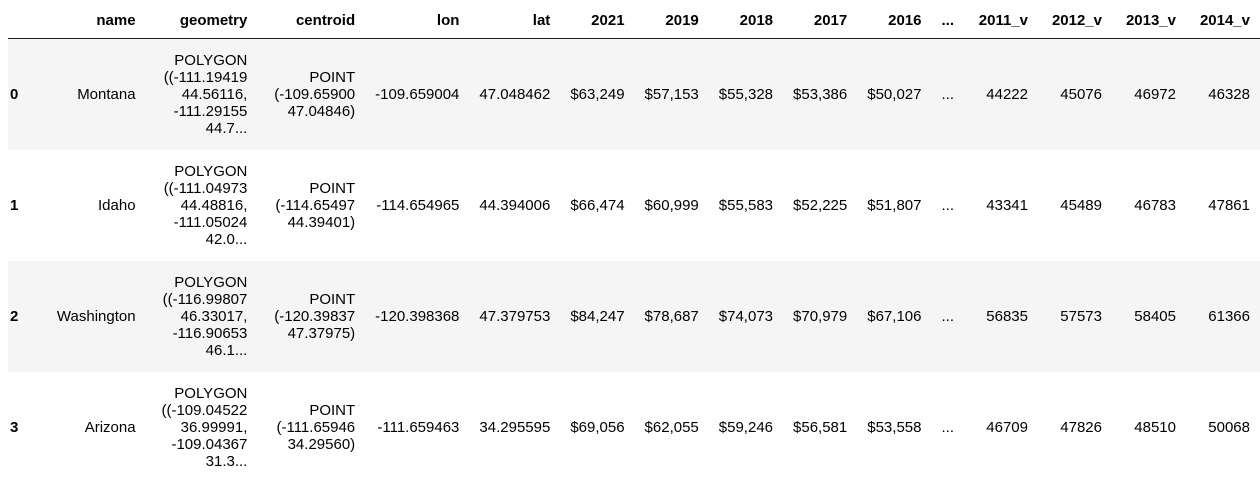 Image resolution: width=1260 pixels, height=480 pixels. I want to click on column-header-2021: 2021, so click(597, 23).